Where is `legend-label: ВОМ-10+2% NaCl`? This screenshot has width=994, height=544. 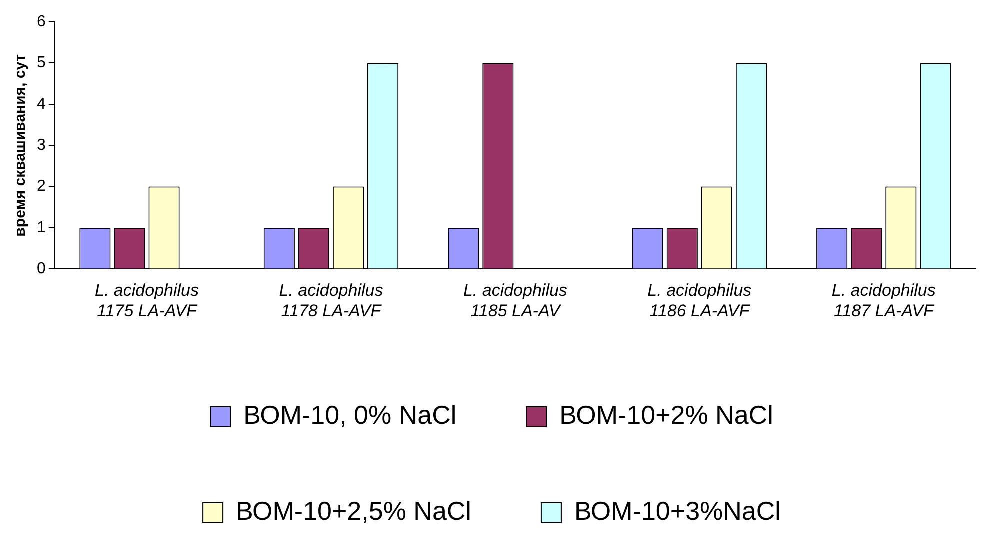
legend-label: ВОМ-10+2% NaCl is located at coordinates (667, 415).